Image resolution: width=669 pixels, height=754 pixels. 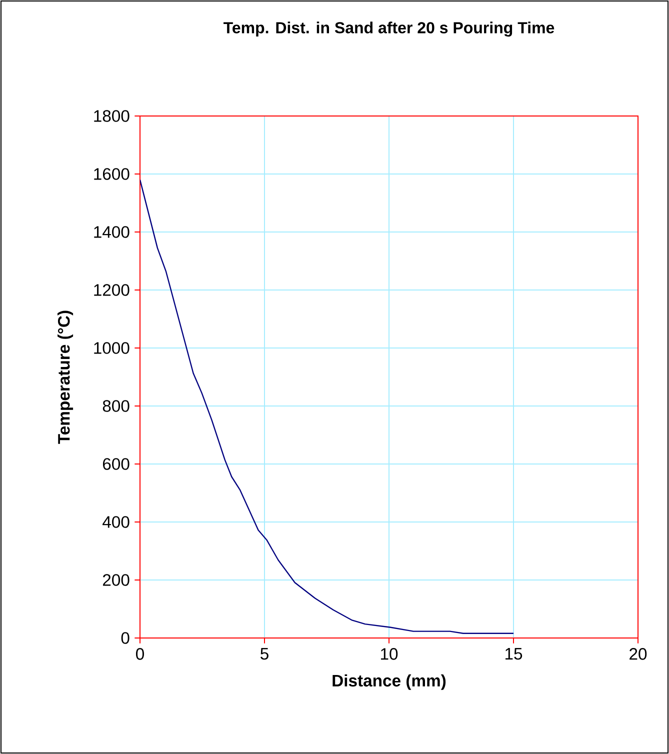 I want to click on y-tick-label: 1800, so click(x=112, y=116).